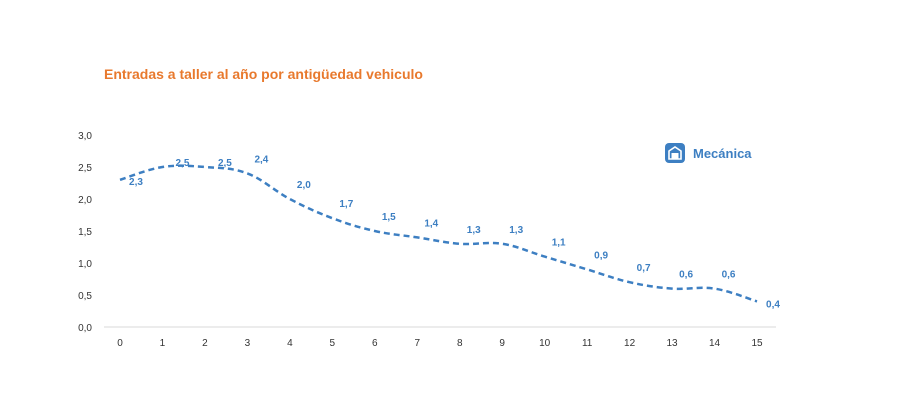 The height and width of the screenshot is (408, 900). What do you see at coordinates (417, 343) in the screenshot?
I see `x-tick-label: 7` at bounding box center [417, 343].